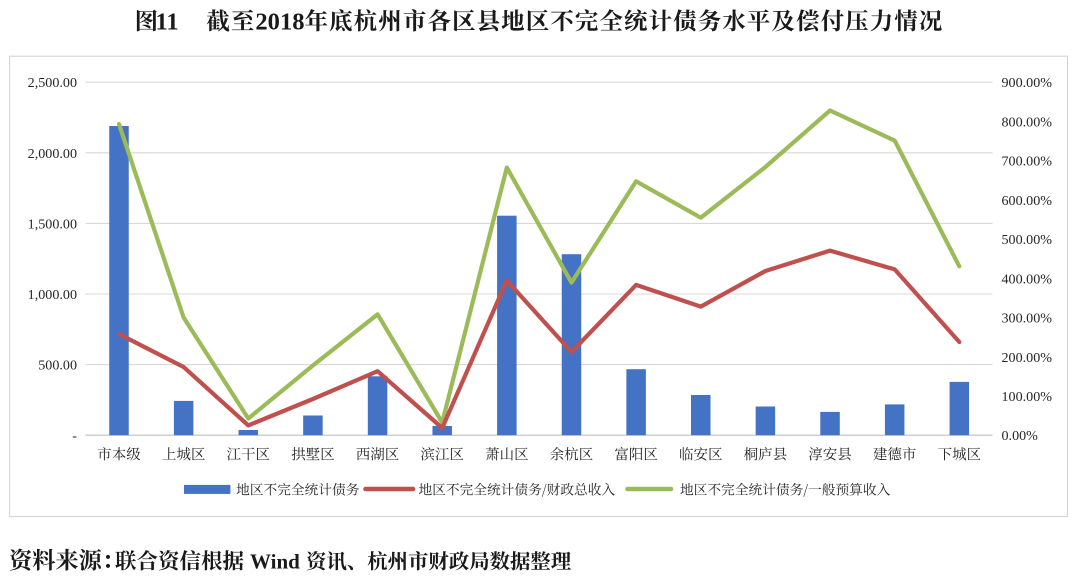 This screenshot has width=1080, height=584. What do you see at coordinates (1027, 83) in the screenshot?
I see `svg-text: 900.00%` at bounding box center [1027, 83].